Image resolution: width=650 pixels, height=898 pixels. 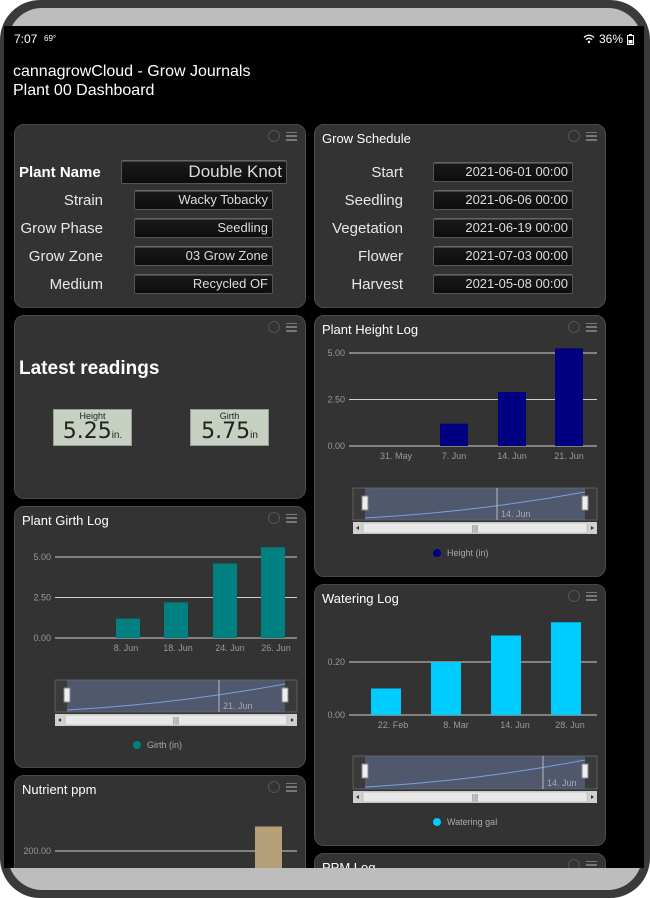 I want to click on schedule-flower-value: 2021-07-03 00:00, so click(x=503, y=256).